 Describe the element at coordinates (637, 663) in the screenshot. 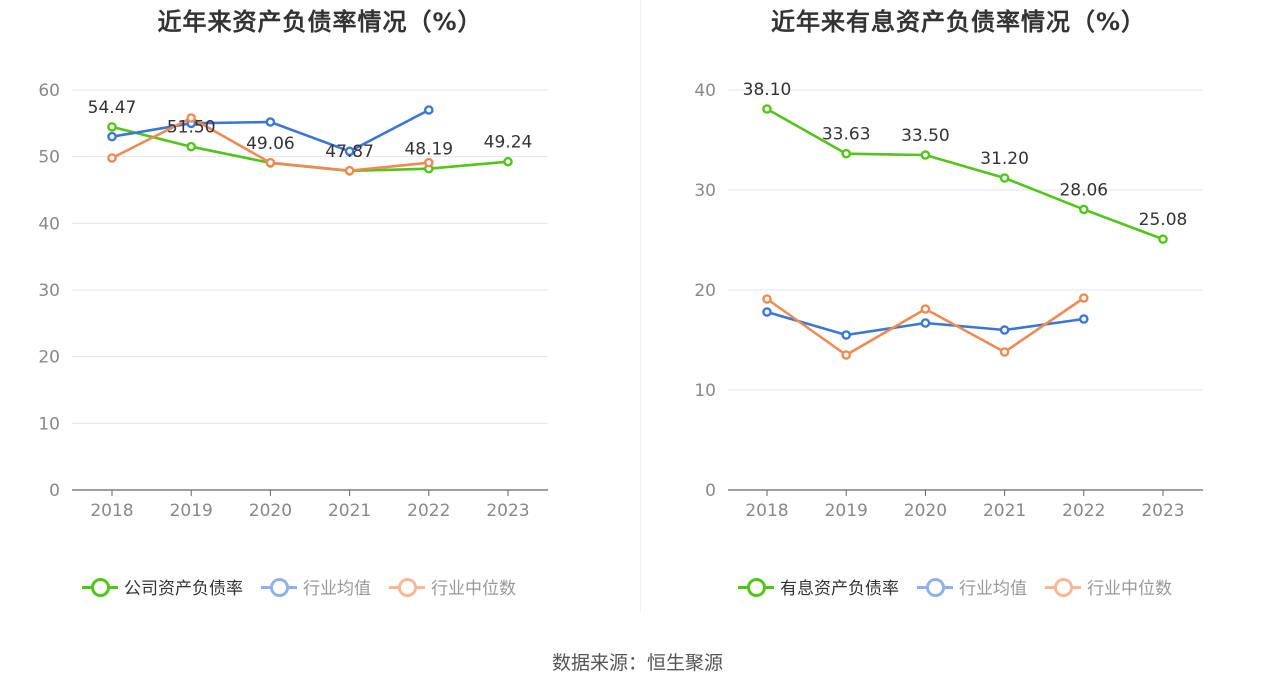

I see `data-source-note: 数据来源：恒生聚源` at that location.